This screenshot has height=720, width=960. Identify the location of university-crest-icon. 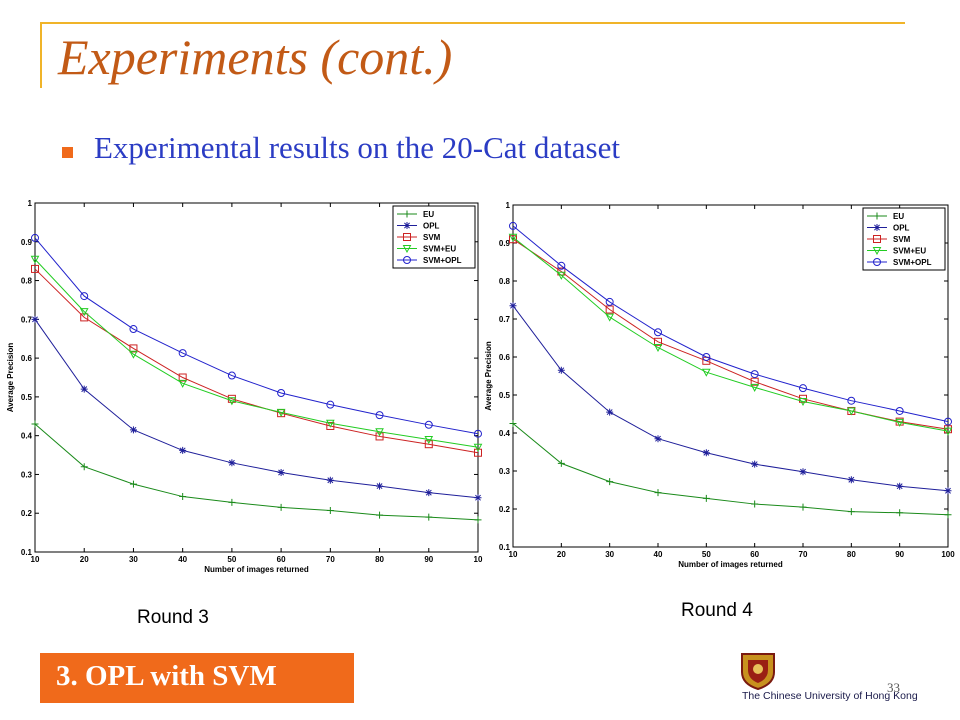
(758, 671).